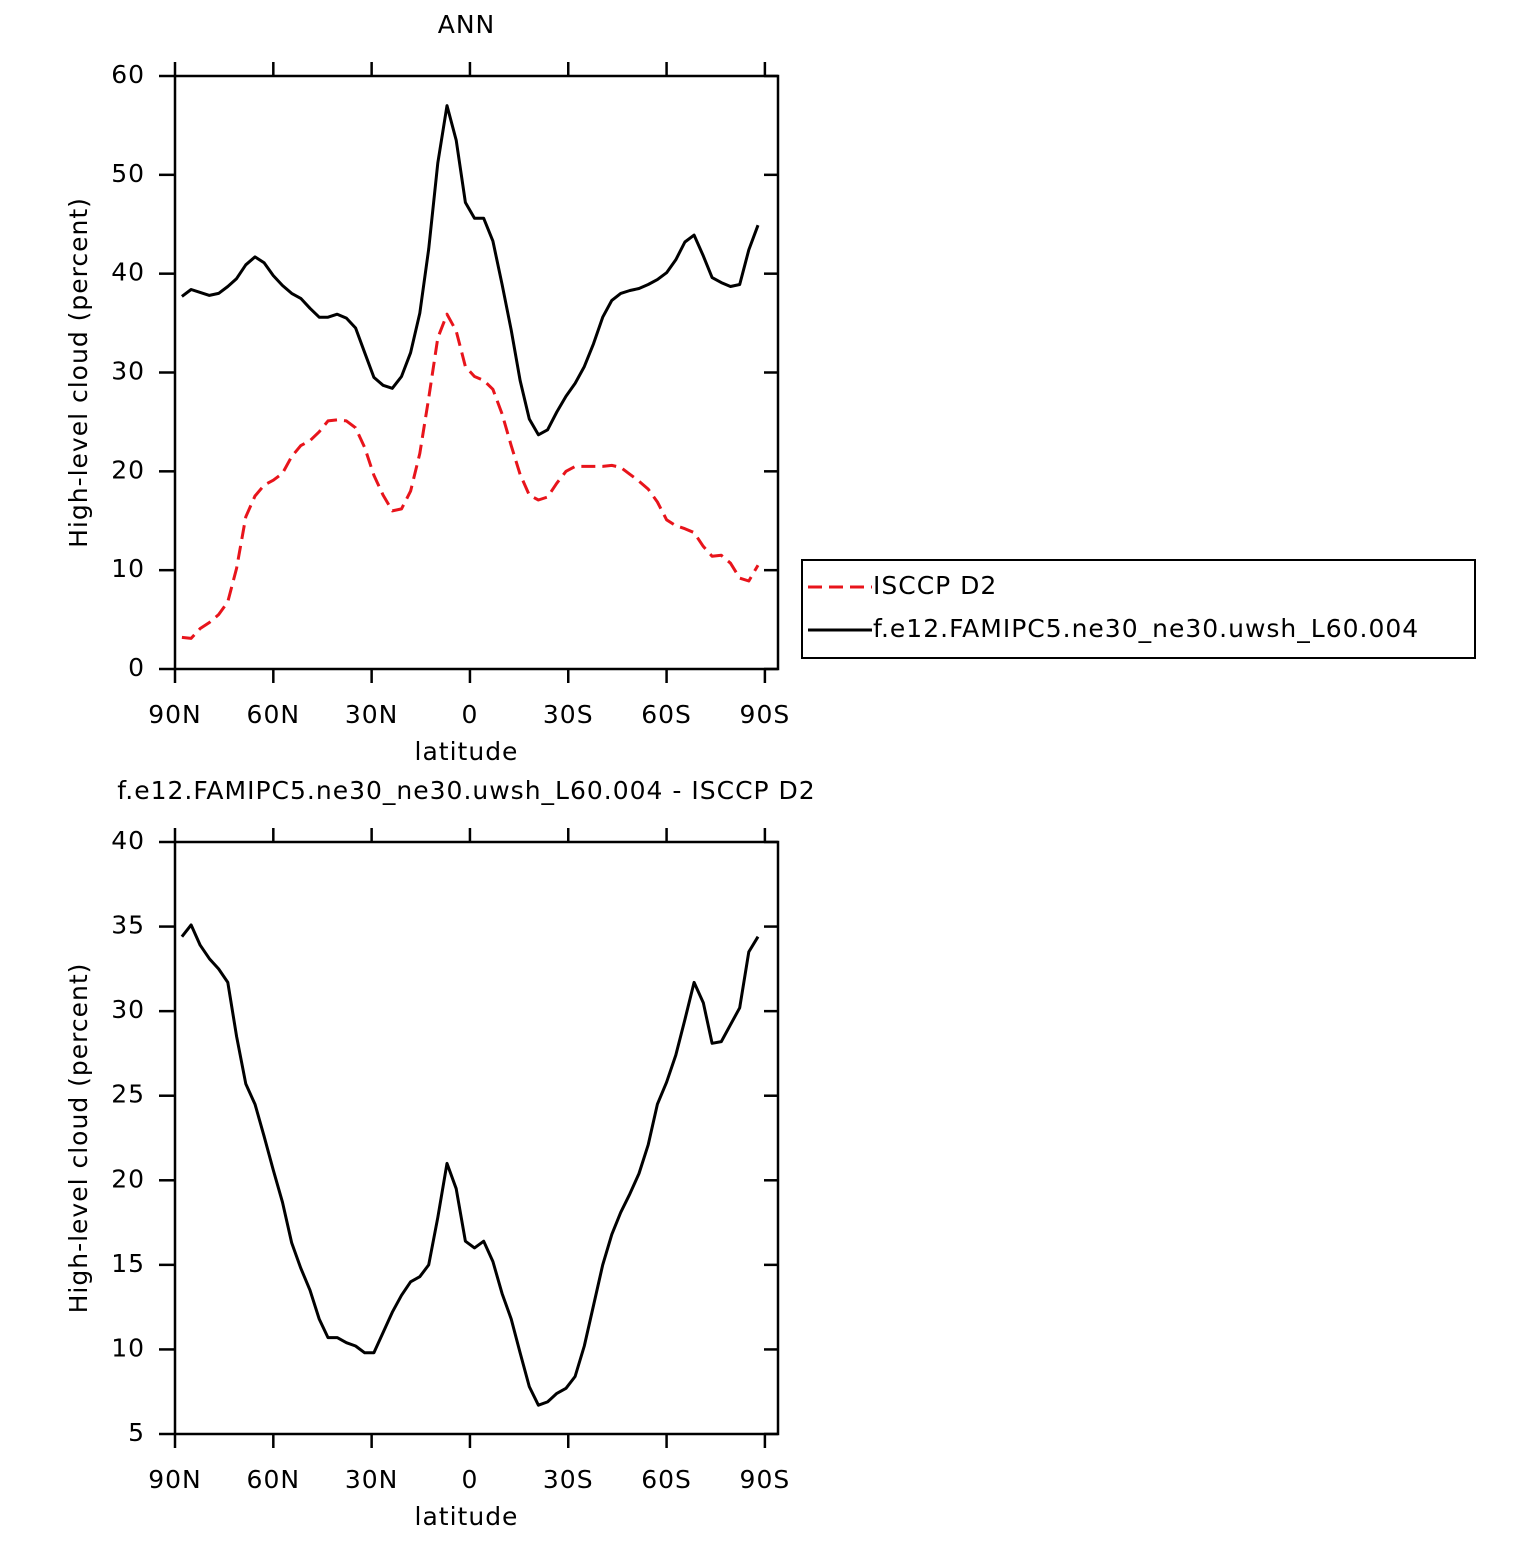  What do you see at coordinates (467, 24) in the screenshot?
I see `chart-title: ANN` at bounding box center [467, 24].